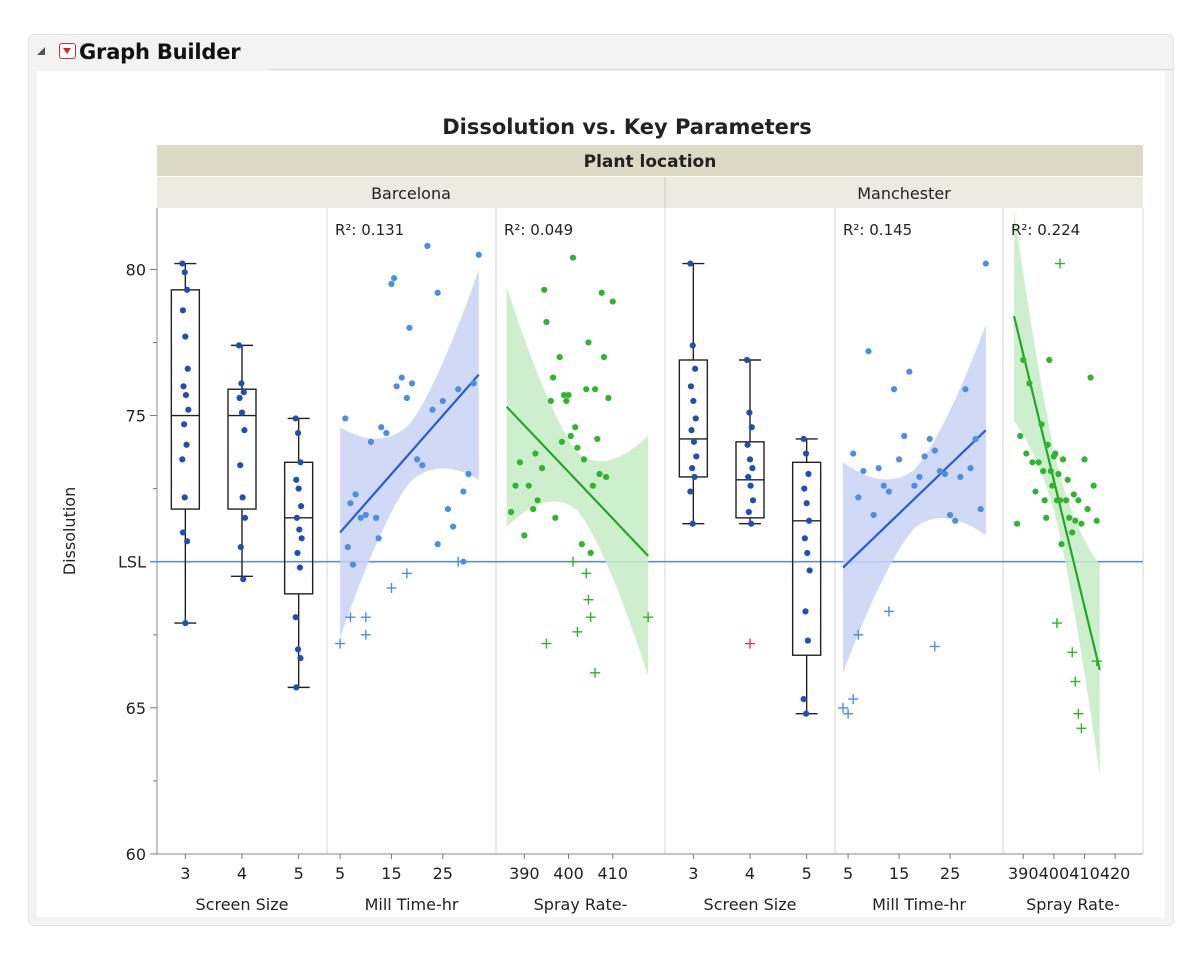  Describe the element at coordinates (950, 873) in the screenshot. I see `x-tick-label: 25` at that location.